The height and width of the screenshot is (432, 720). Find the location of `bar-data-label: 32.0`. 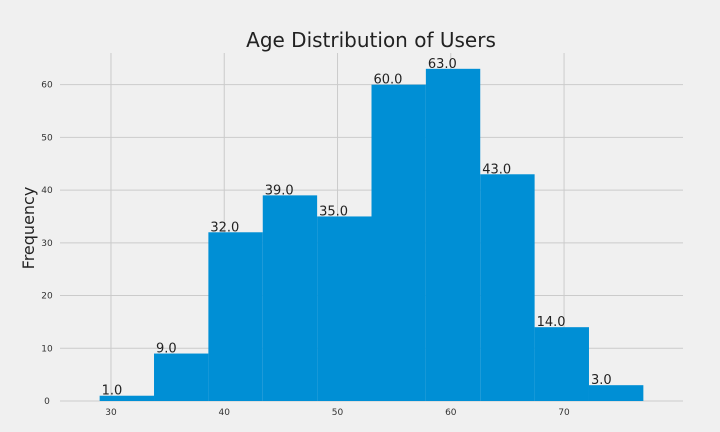

bar-data-label: 32.0 is located at coordinates (224, 227).